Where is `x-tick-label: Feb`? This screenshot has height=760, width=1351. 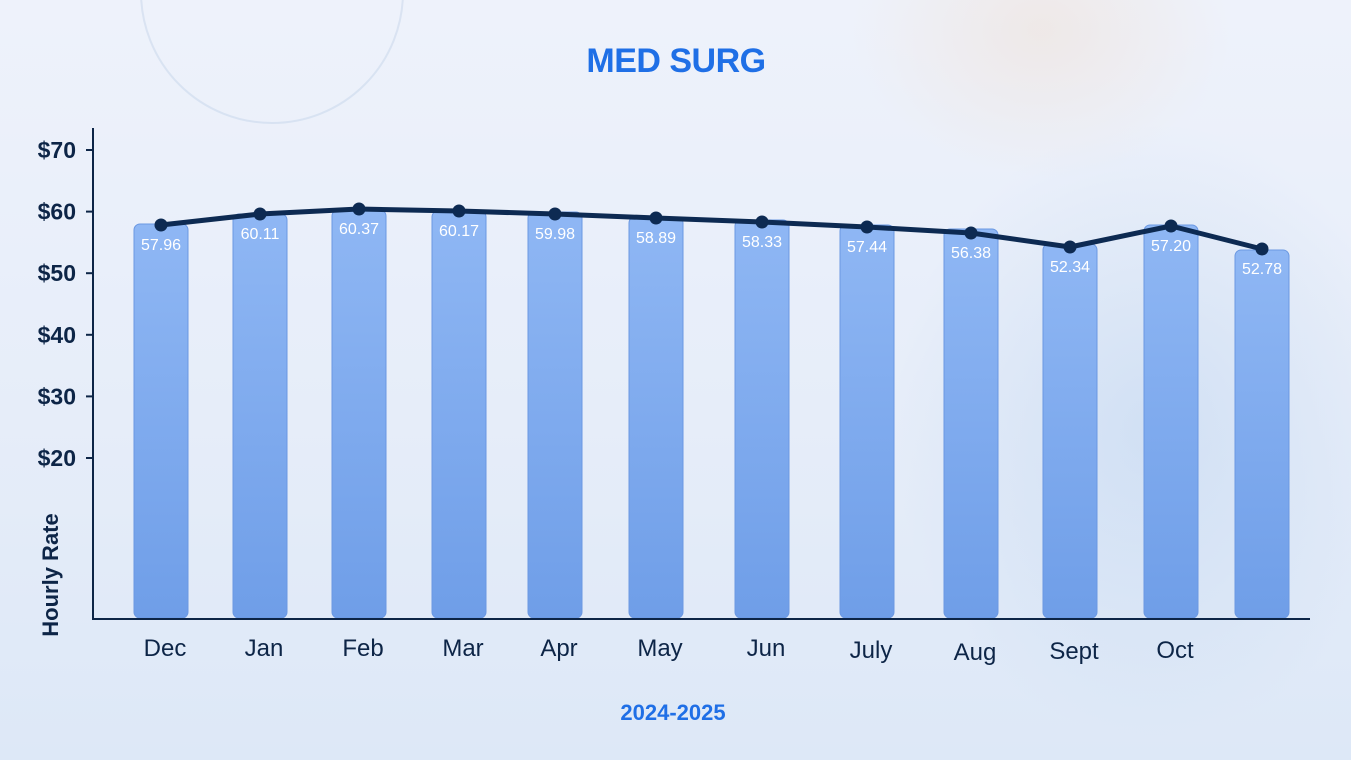
x-tick-label: Feb is located at coordinates (362, 648).